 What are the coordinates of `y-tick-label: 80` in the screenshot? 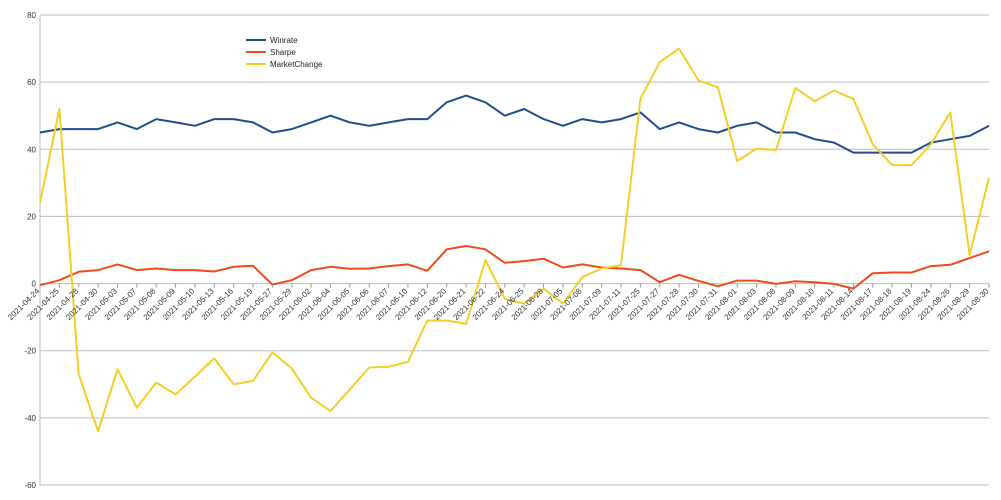 It's located at (31, 15).